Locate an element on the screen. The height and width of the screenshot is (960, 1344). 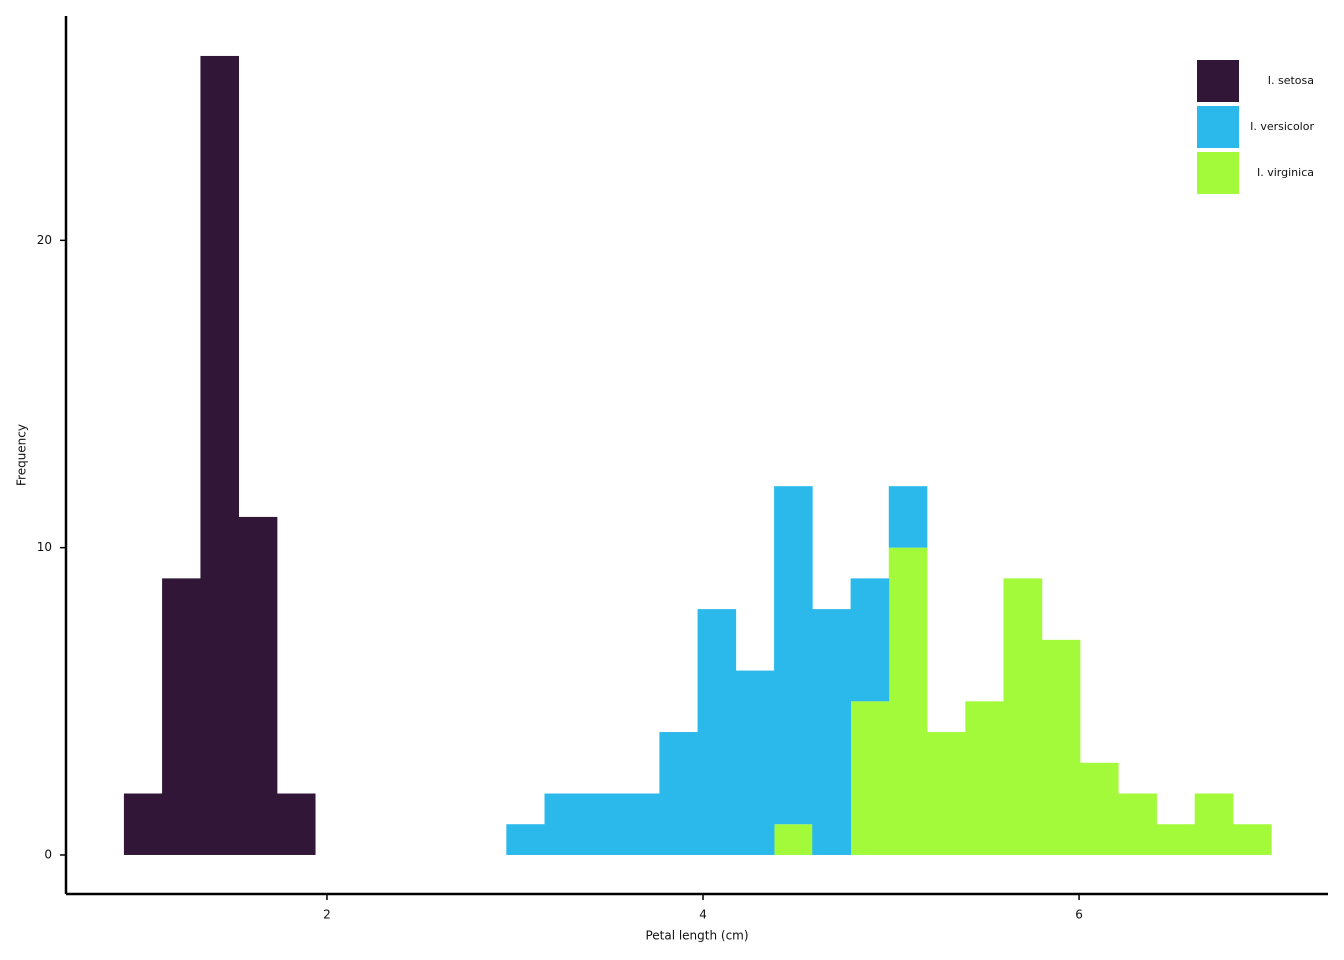
y-tick-label: 0 is located at coordinates (48, 854).